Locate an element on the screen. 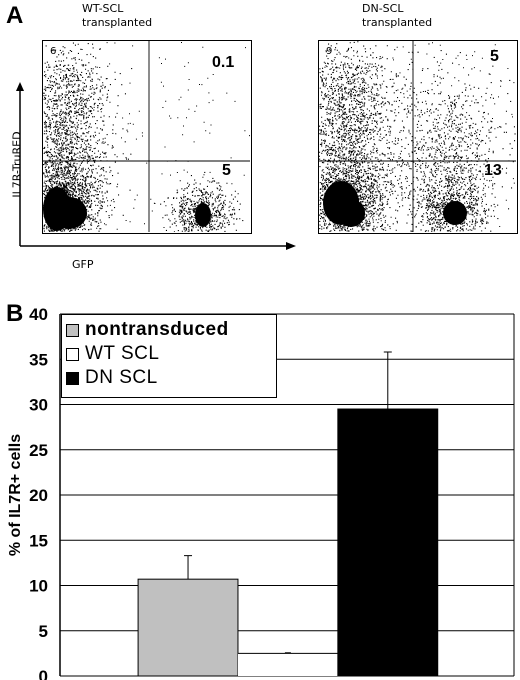 The image size is (520, 680). y-tick-label-15: 15 is located at coordinates (38, 540).